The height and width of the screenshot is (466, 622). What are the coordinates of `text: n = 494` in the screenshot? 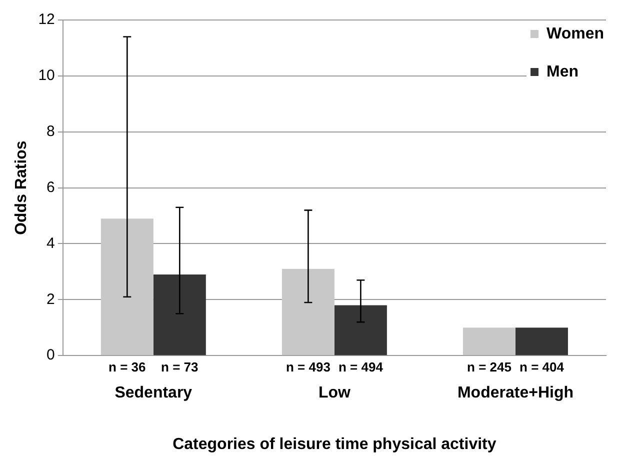 It's located at (361, 367).